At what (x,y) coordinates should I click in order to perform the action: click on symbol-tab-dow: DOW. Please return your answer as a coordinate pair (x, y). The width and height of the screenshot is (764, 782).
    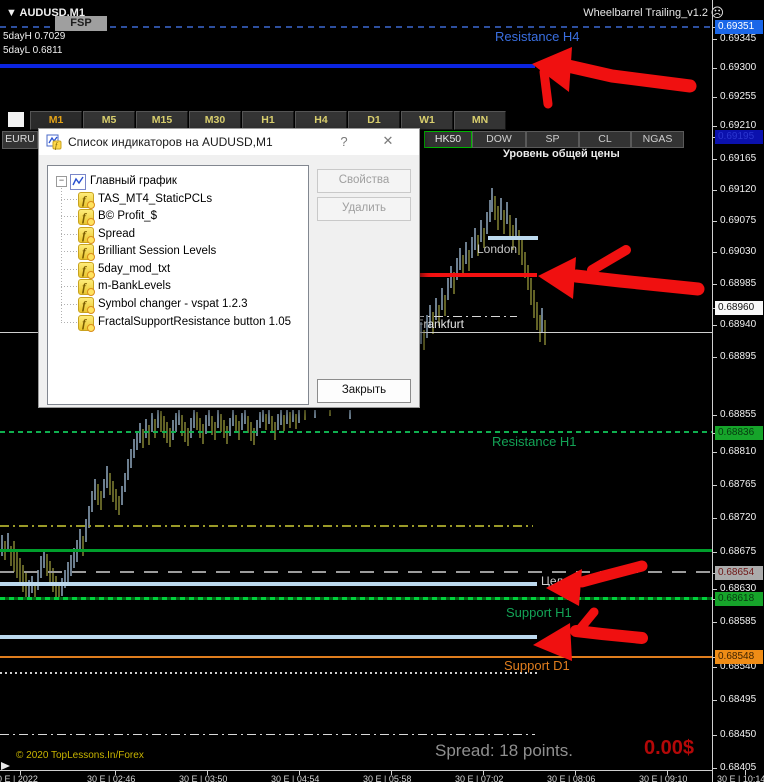
    Looking at the image, I should click on (499, 139).